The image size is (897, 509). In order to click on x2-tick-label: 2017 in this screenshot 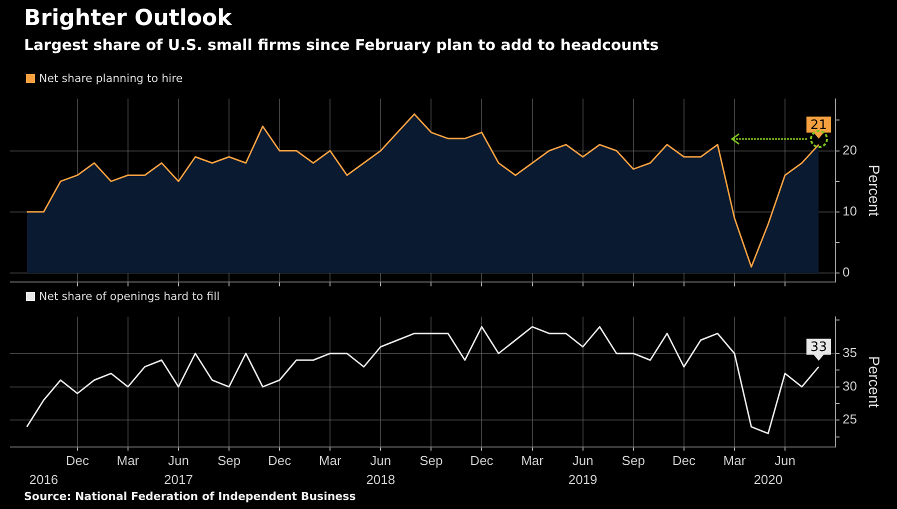, I will do `click(178, 479)`.